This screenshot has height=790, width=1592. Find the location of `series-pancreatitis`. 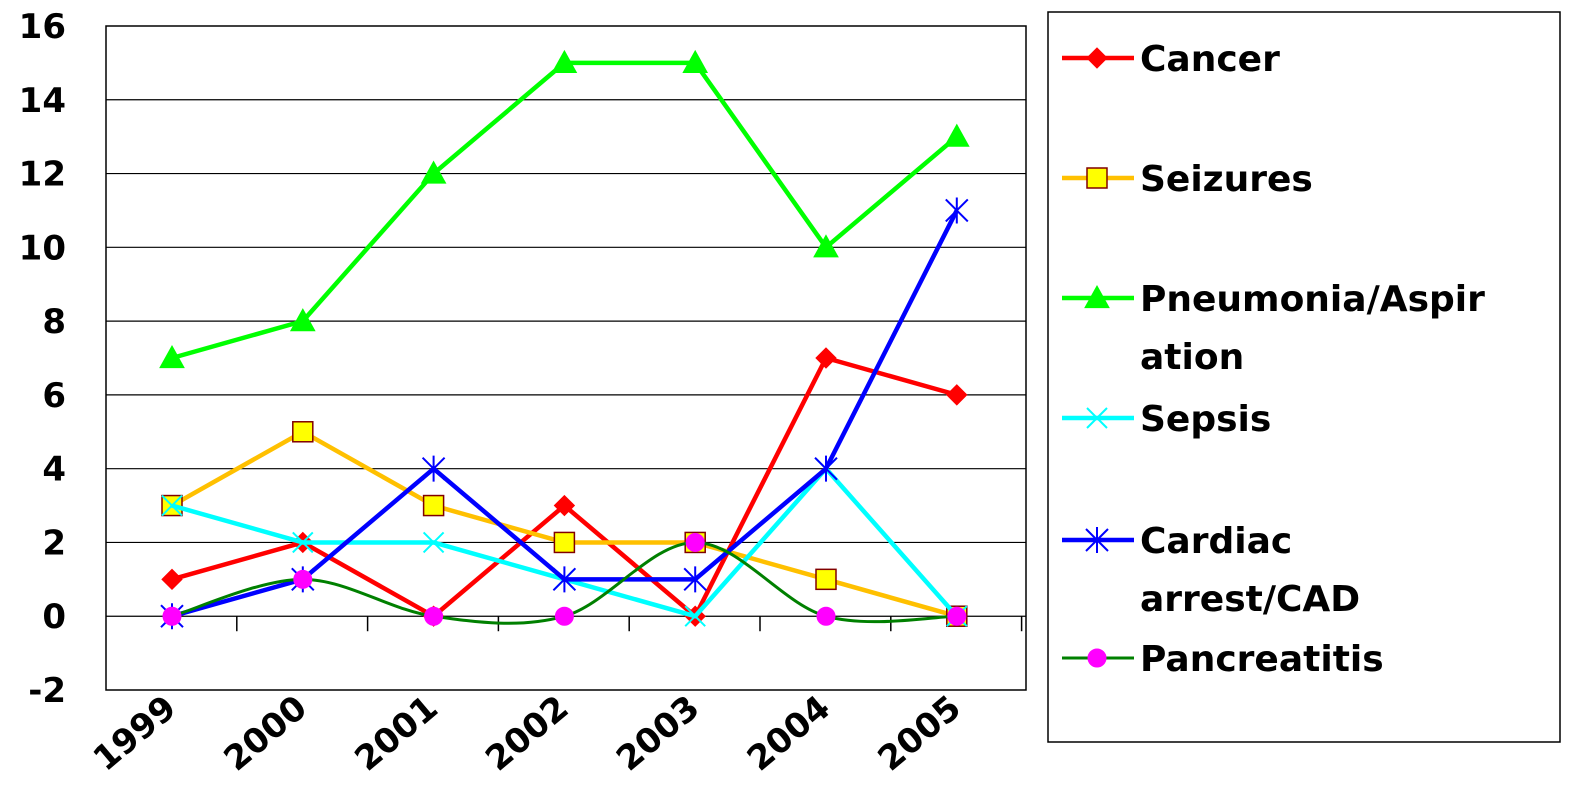

series-pancreatitis is located at coordinates (564, 579).